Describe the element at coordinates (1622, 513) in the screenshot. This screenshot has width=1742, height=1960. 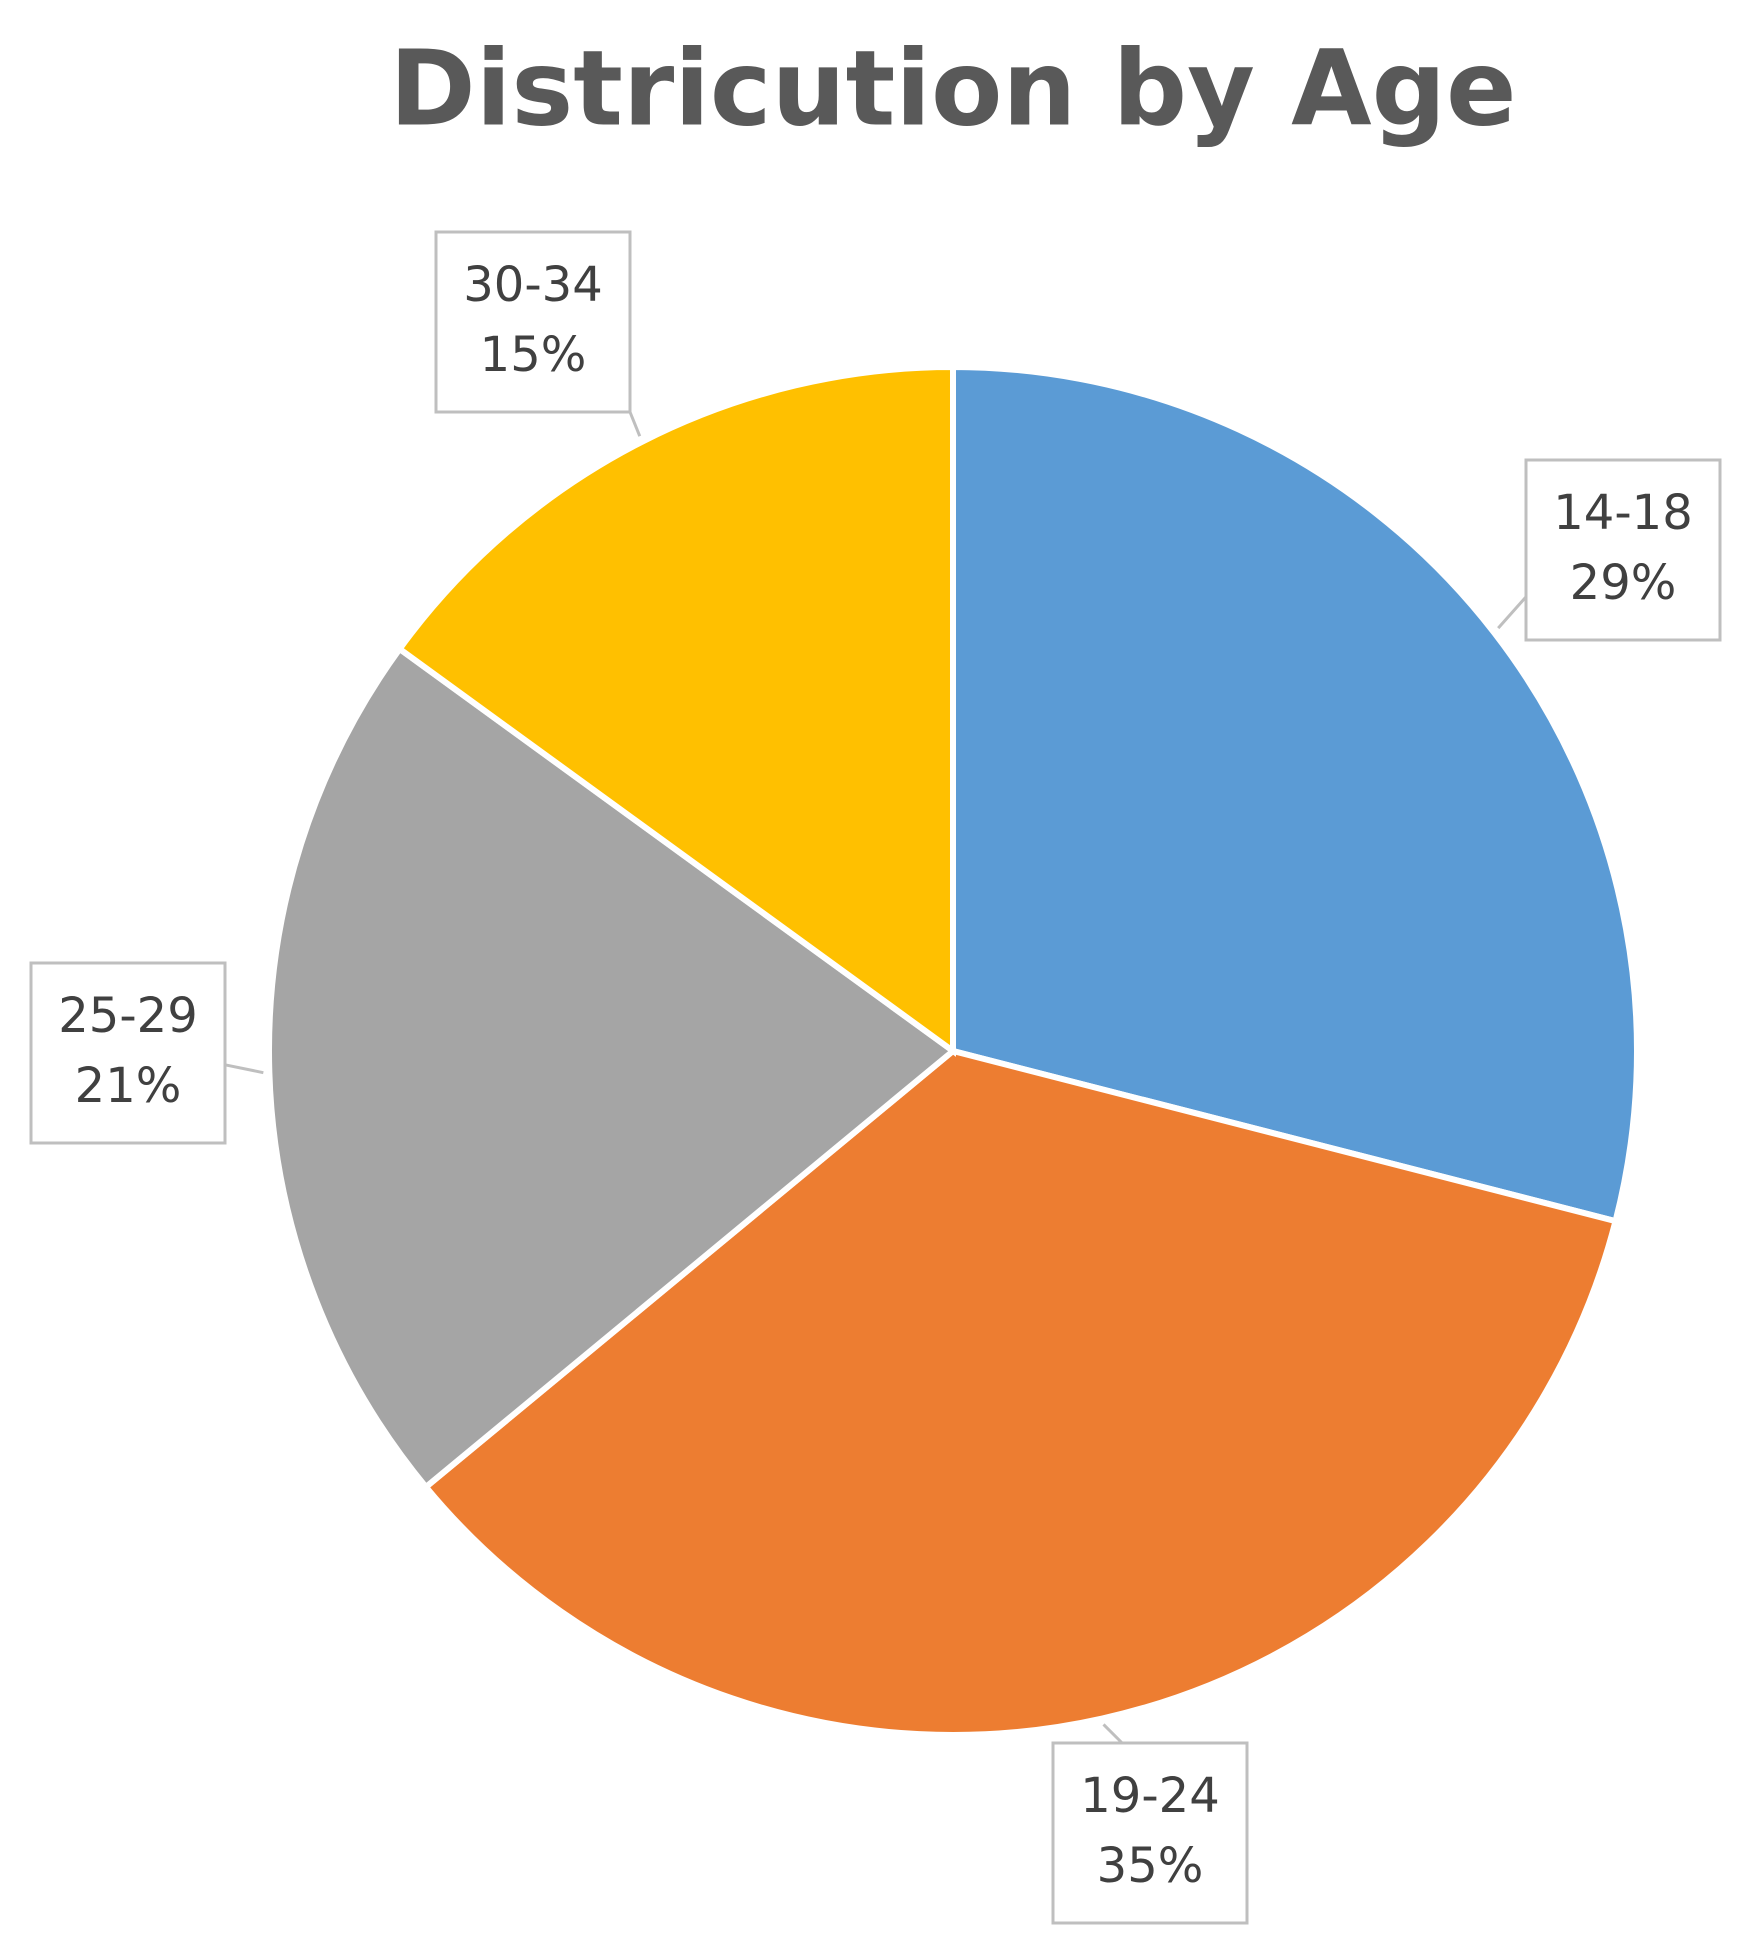
I see `category-label: 14-18` at that location.